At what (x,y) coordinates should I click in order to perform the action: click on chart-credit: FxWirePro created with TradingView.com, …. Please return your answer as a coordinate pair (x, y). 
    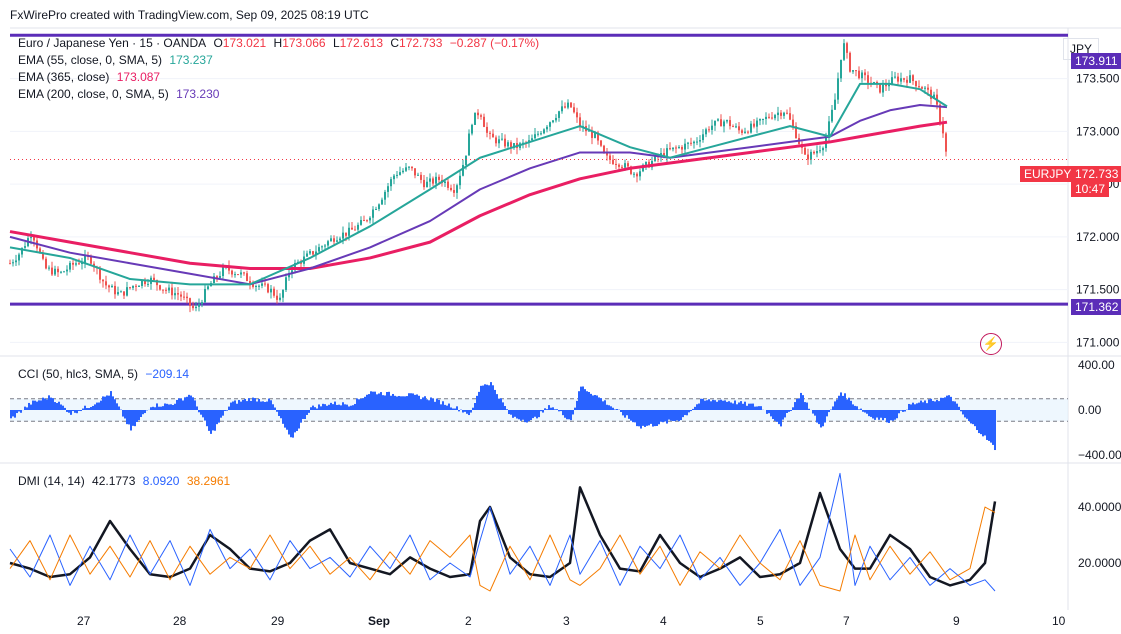
    Looking at the image, I should click on (189, 15).